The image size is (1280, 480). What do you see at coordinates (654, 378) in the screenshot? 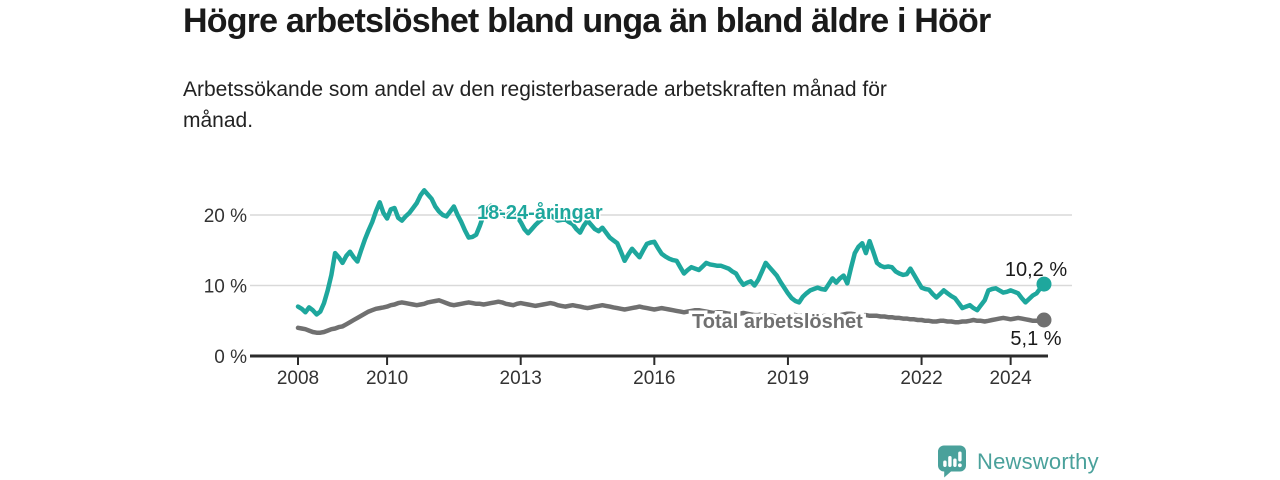
I see `x-tick-label-2016: 2016` at bounding box center [654, 378].